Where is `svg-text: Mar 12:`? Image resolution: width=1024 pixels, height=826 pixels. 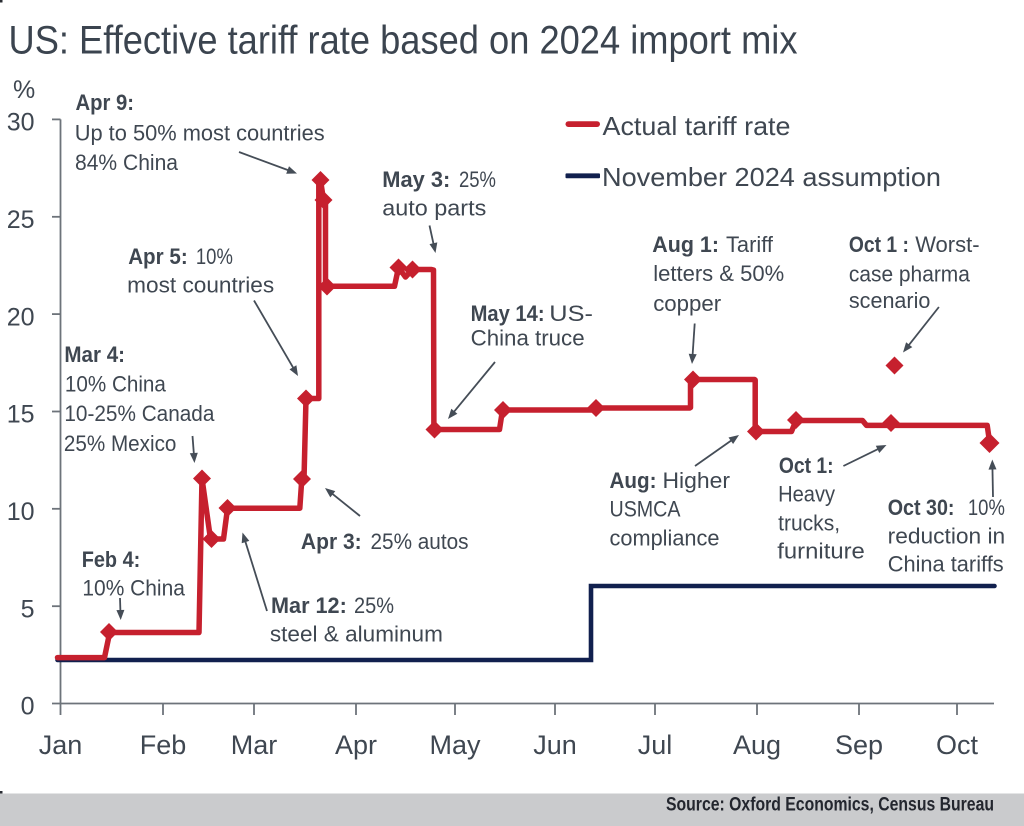 svg-text: Mar 12: is located at coordinates (309, 605).